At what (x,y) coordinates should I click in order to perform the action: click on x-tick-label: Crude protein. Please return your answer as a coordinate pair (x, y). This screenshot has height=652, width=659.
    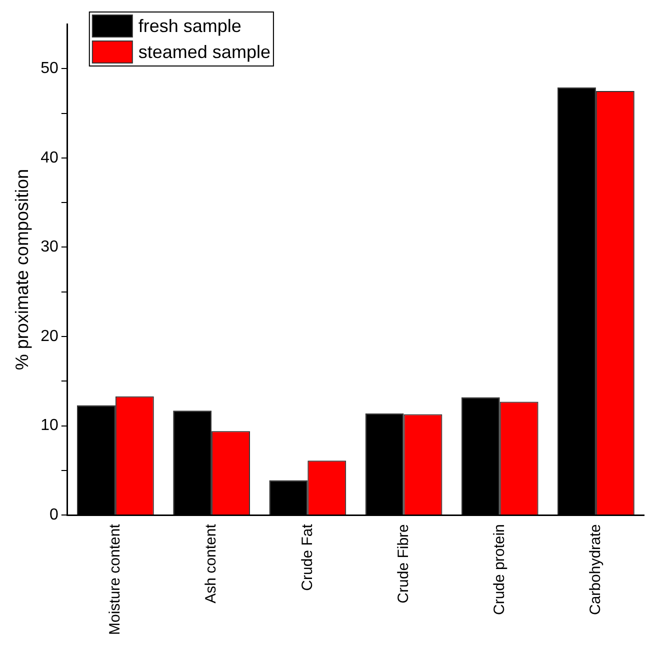
    Looking at the image, I should click on (499, 569).